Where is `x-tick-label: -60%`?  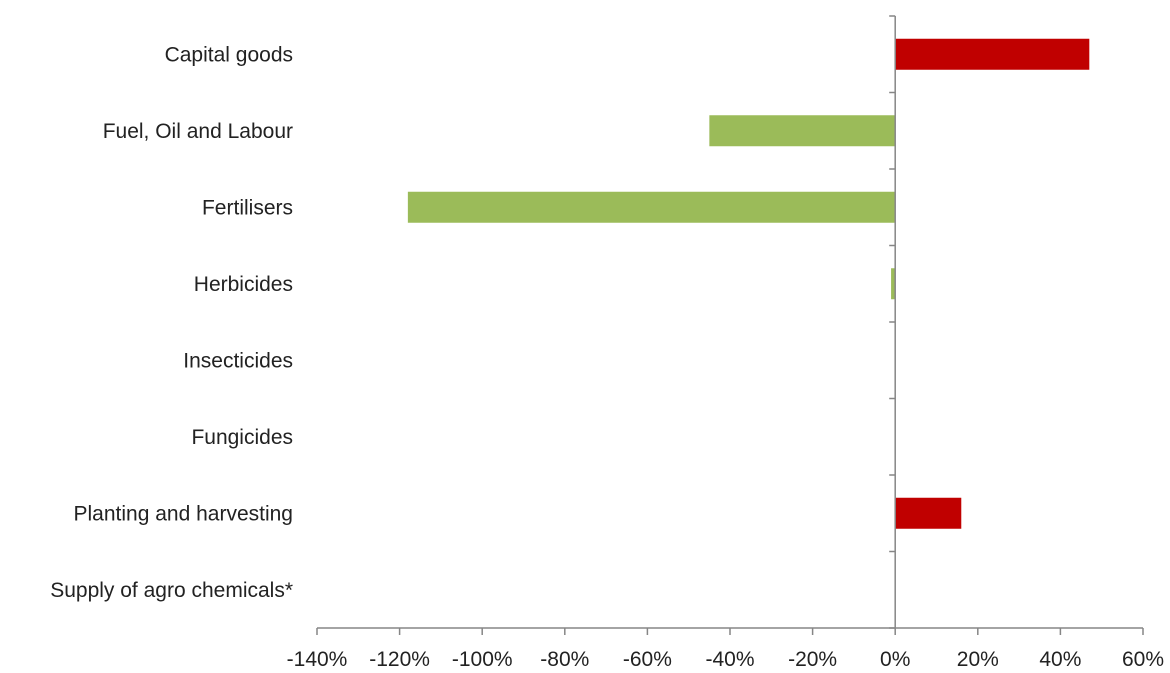 x-tick-label: -60% is located at coordinates (647, 659).